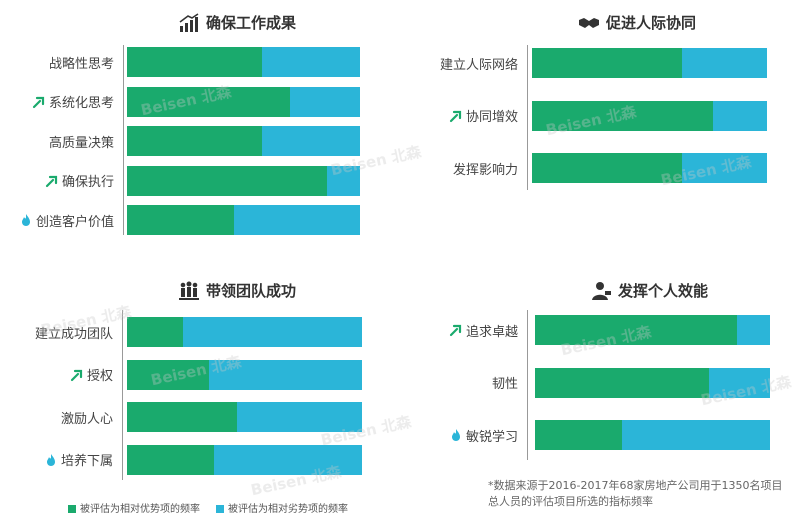 The width and height of the screenshot is (800, 525). I want to click on category-label-text: 发挥影响力, so click(485, 170).